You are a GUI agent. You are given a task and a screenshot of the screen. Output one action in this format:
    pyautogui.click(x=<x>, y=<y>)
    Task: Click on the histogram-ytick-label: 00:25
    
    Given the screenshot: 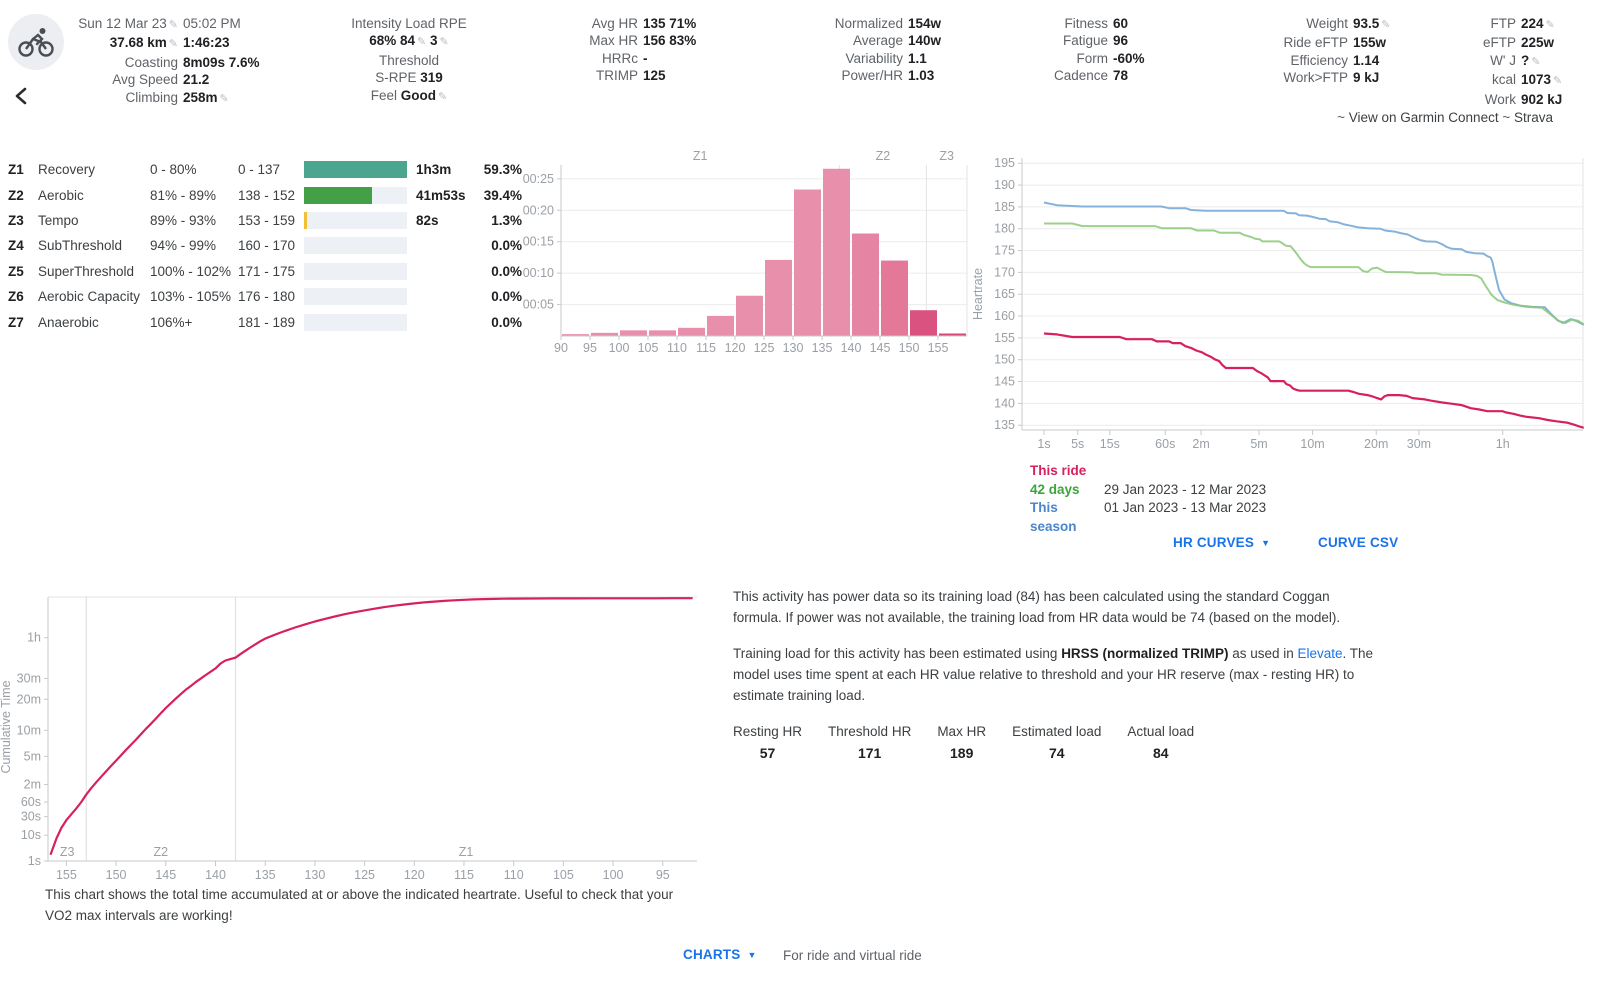 What is the action you would take?
    pyautogui.click(x=538, y=179)
    